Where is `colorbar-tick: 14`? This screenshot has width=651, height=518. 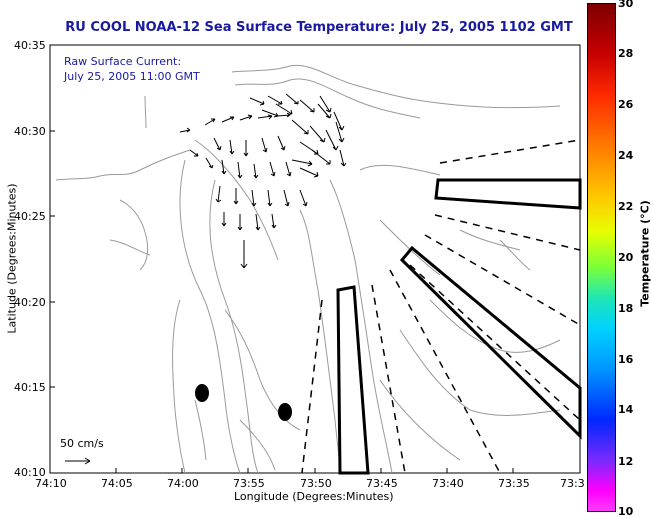
colorbar-tick: 14 is located at coordinates (626, 409).